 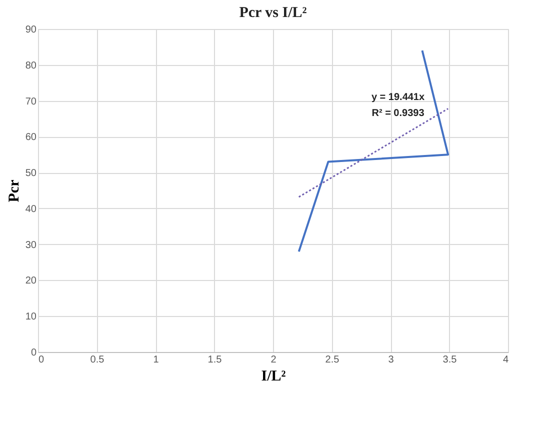 What do you see at coordinates (31, 209) in the screenshot?
I see `y-tick-label: 40` at bounding box center [31, 209].